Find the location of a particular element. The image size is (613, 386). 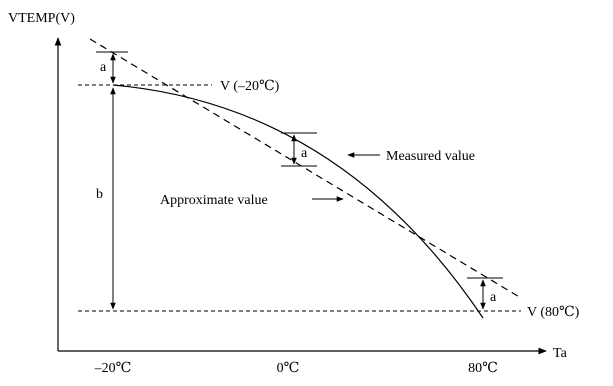

measured-label: Measured value is located at coordinates (430, 156).